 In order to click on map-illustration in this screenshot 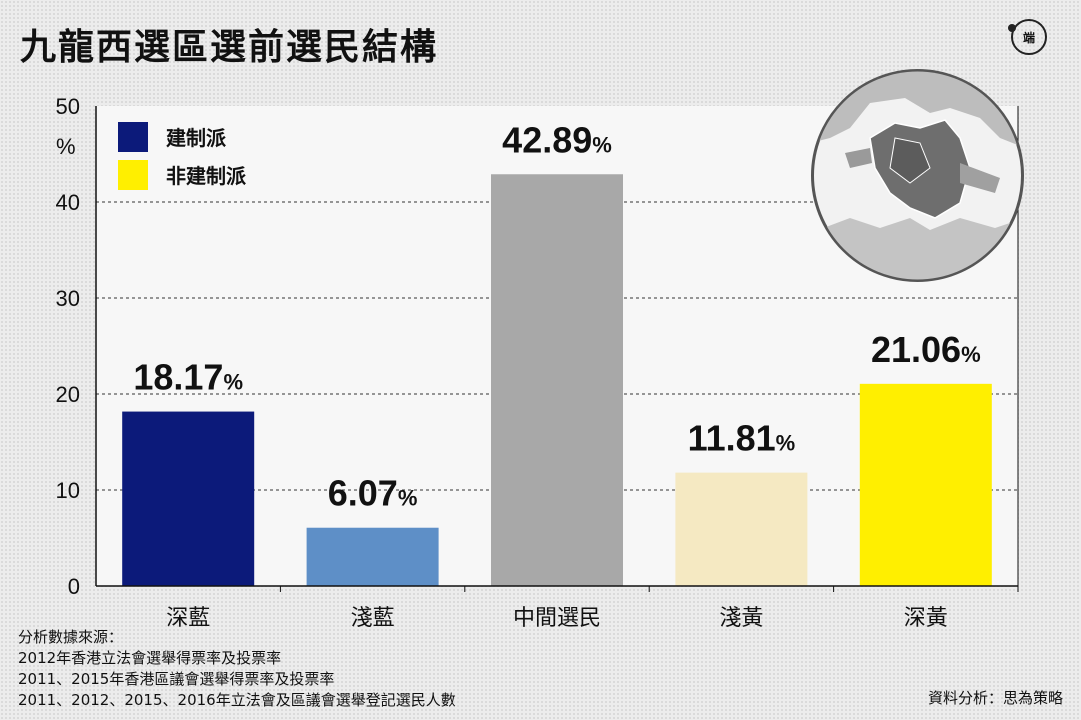, I will do `click(917, 175)`.